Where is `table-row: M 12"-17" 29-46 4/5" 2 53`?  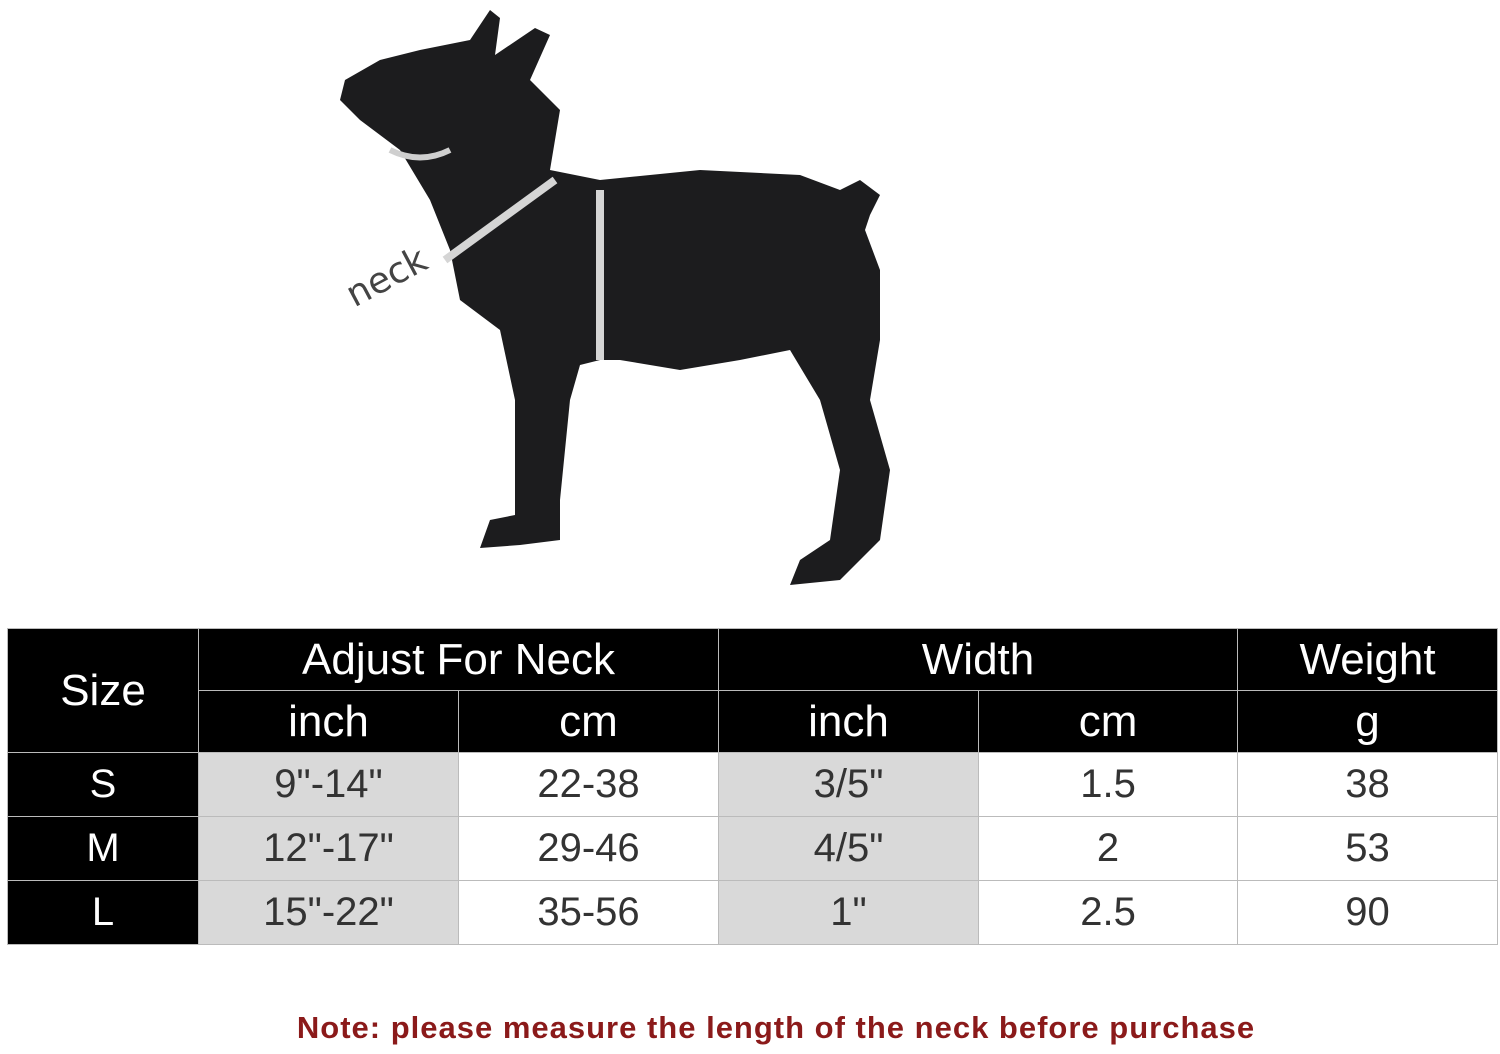 table-row: M 12"-17" 29-46 4/5" 2 53 is located at coordinates (753, 848).